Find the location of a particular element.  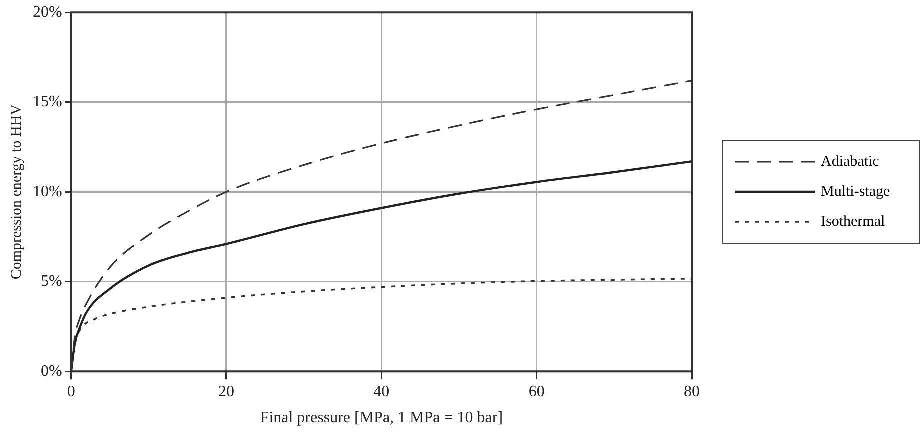

y-tick-label: 10% is located at coordinates (47, 191).